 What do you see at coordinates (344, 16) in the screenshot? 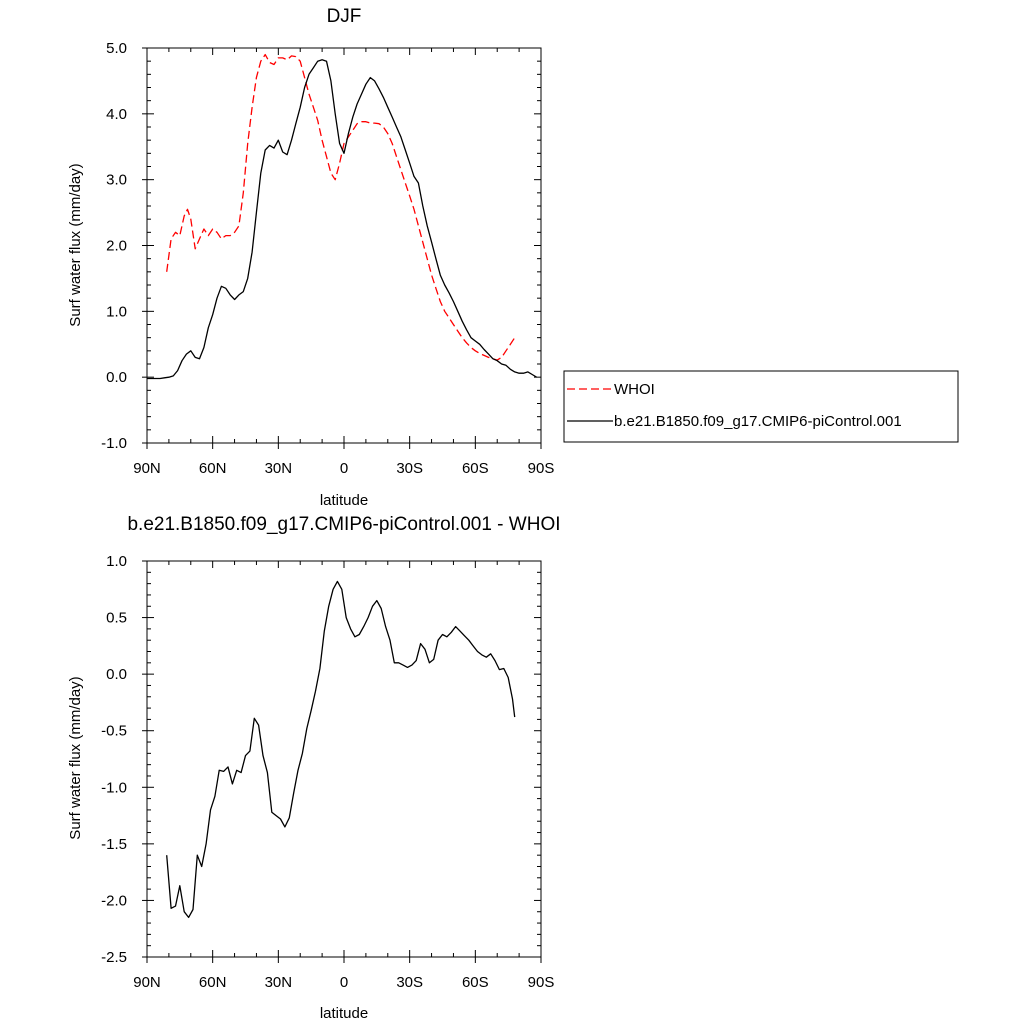
I see `chart-title: DJF` at bounding box center [344, 16].